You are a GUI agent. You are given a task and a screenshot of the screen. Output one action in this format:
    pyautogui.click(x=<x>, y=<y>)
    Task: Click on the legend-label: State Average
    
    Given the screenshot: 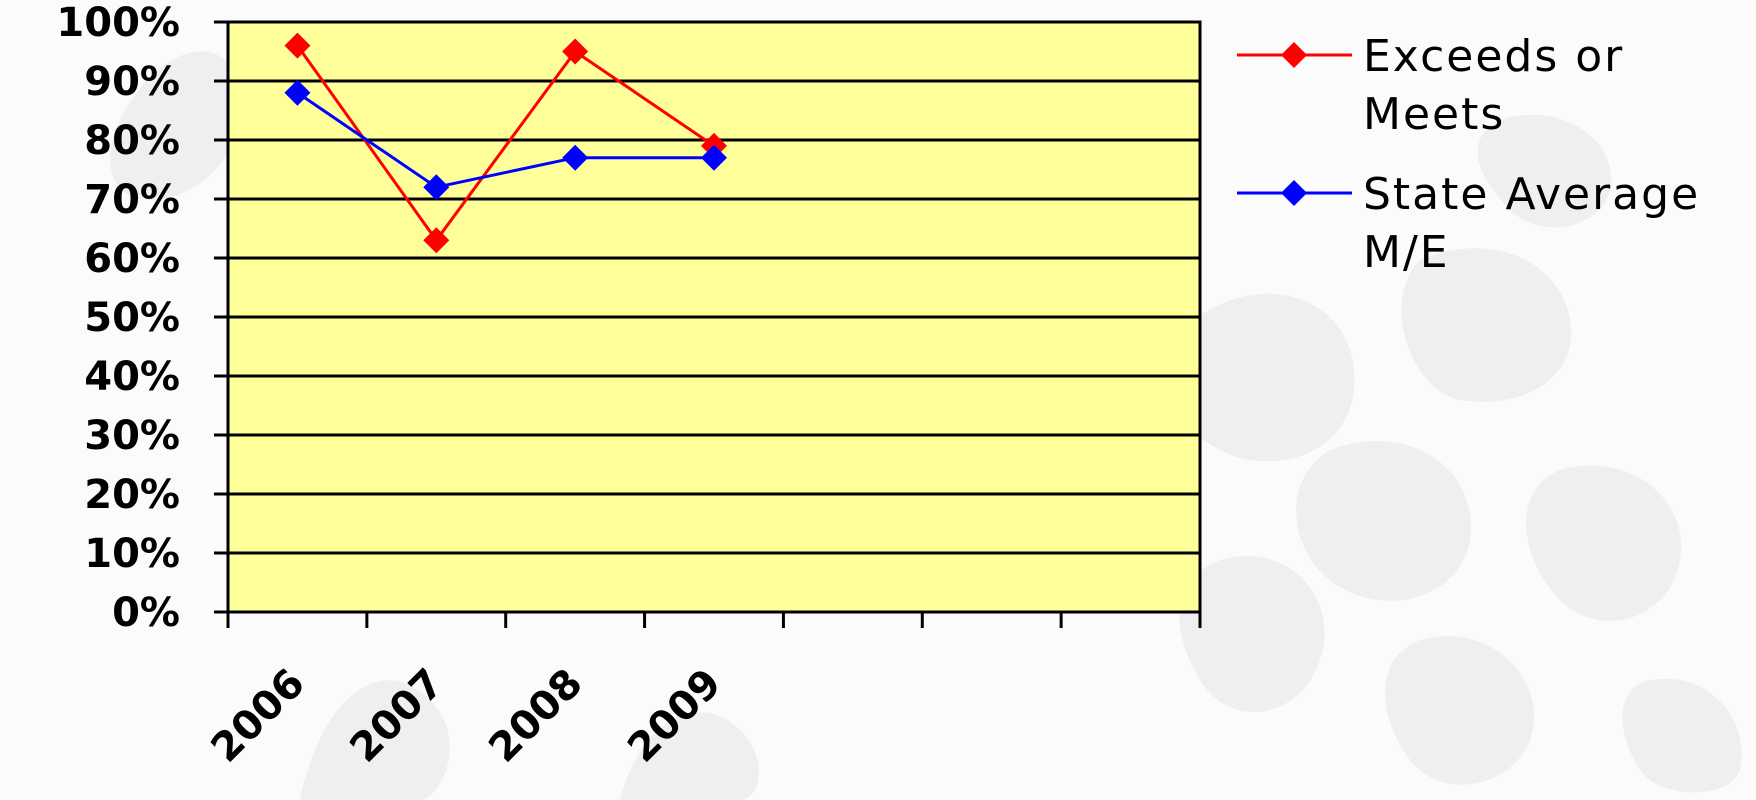 What is the action you would take?
    pyautogui.click(x=1531, y=194)
    